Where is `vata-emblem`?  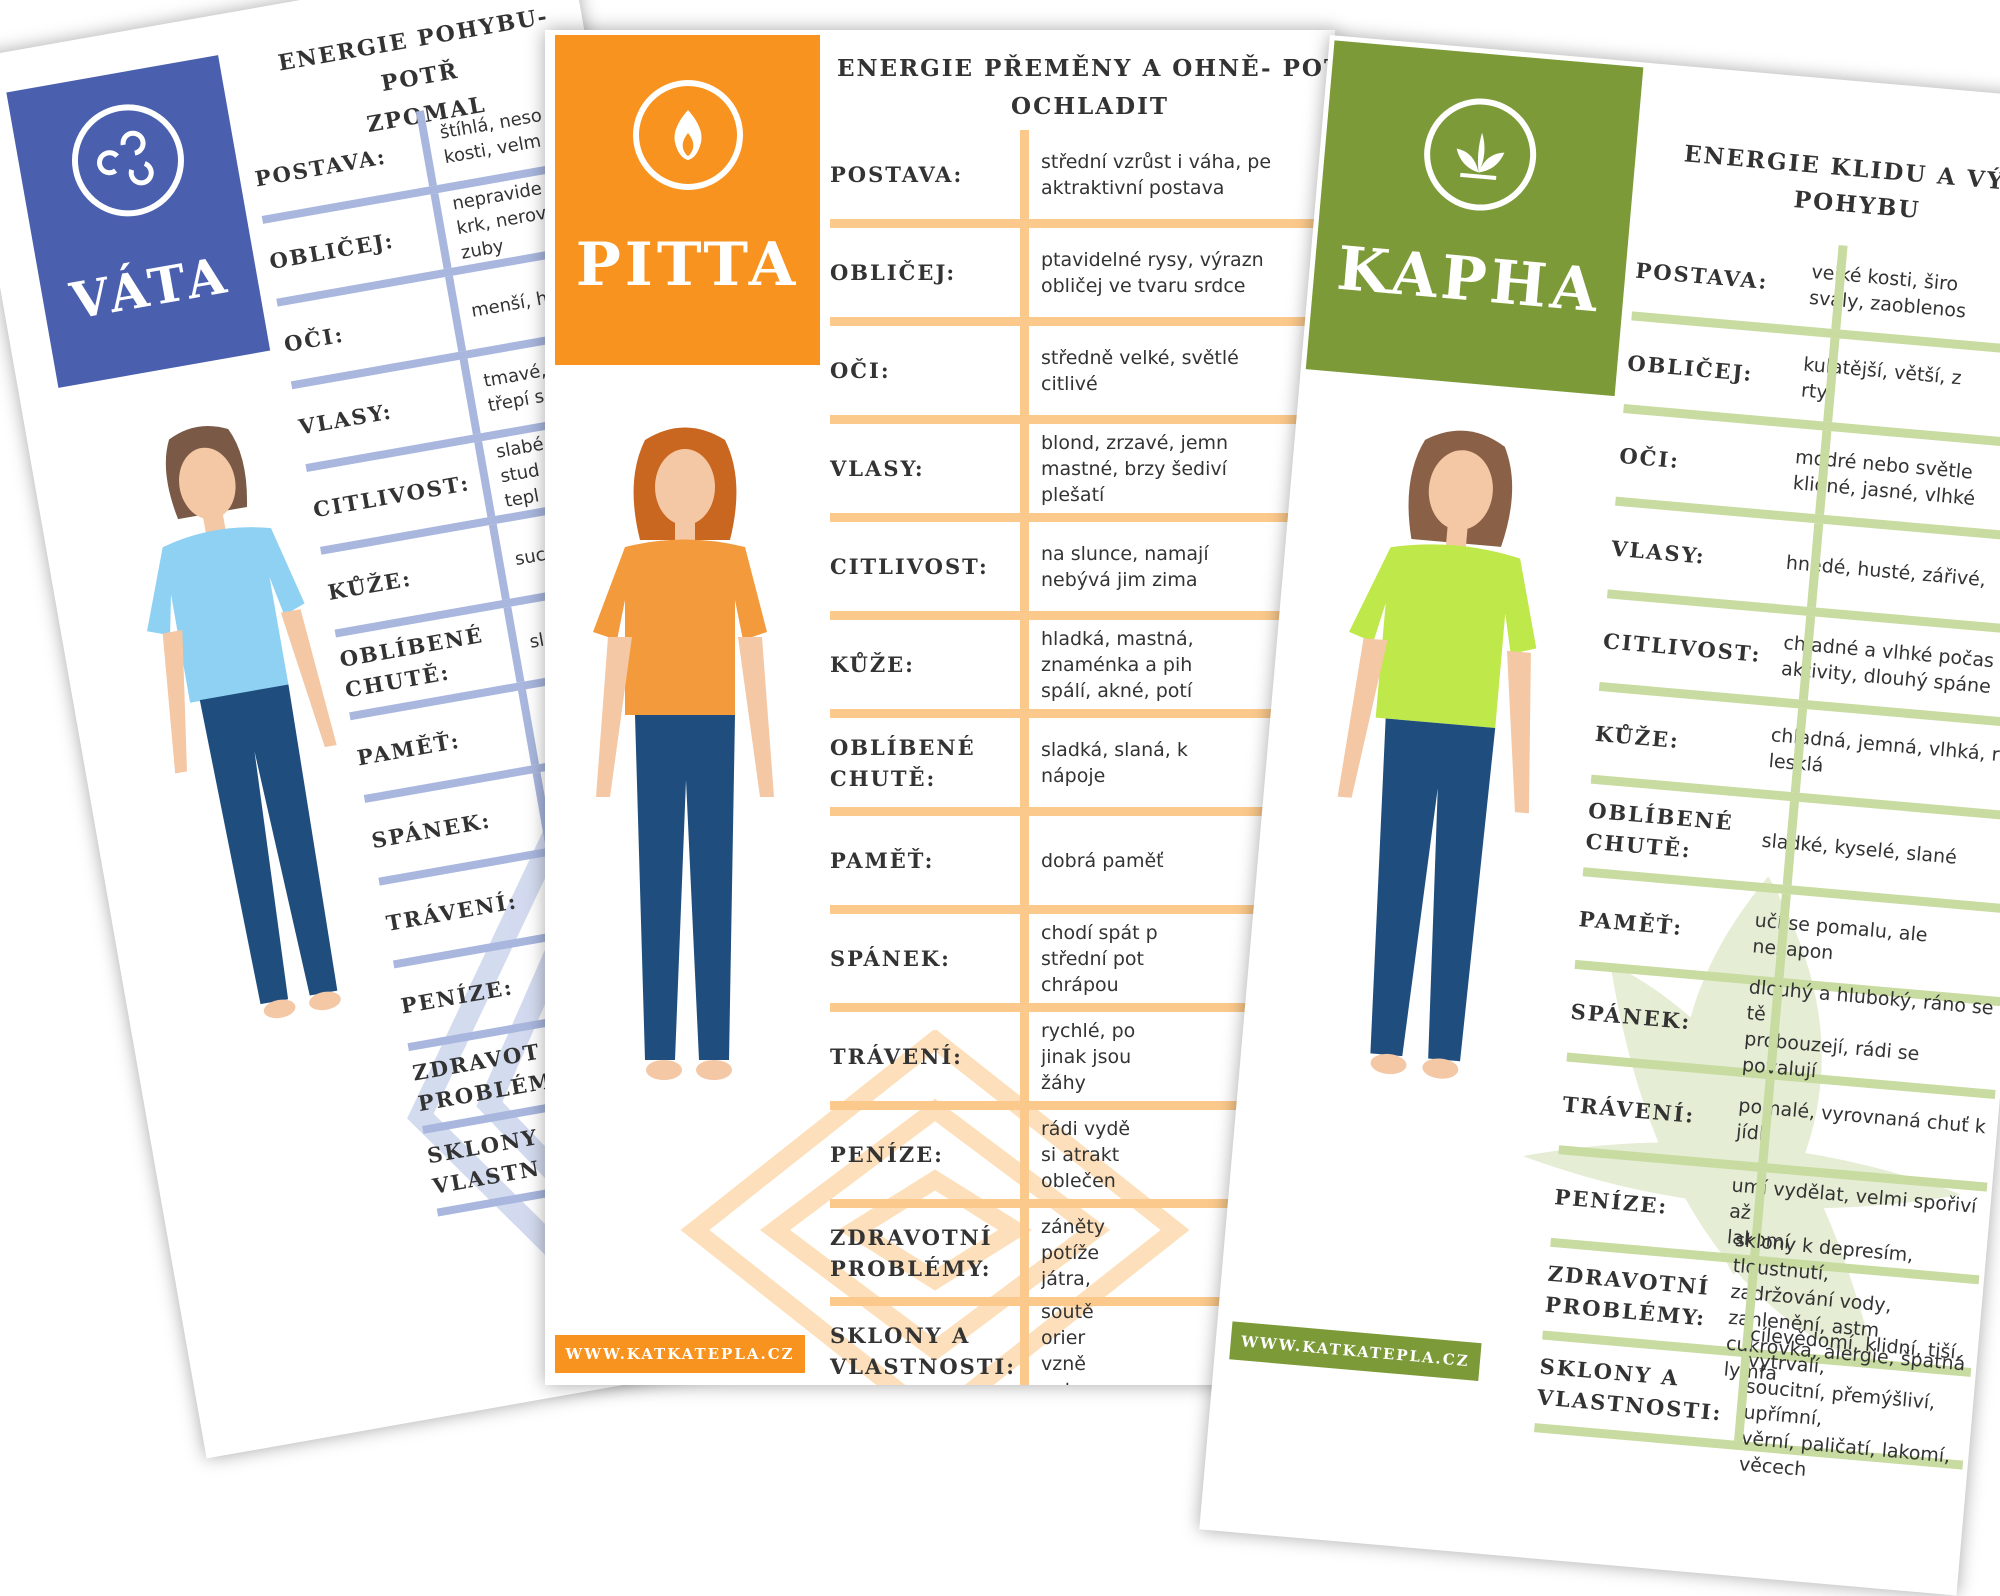 vata-emblem is located at coordinates (127, 160).